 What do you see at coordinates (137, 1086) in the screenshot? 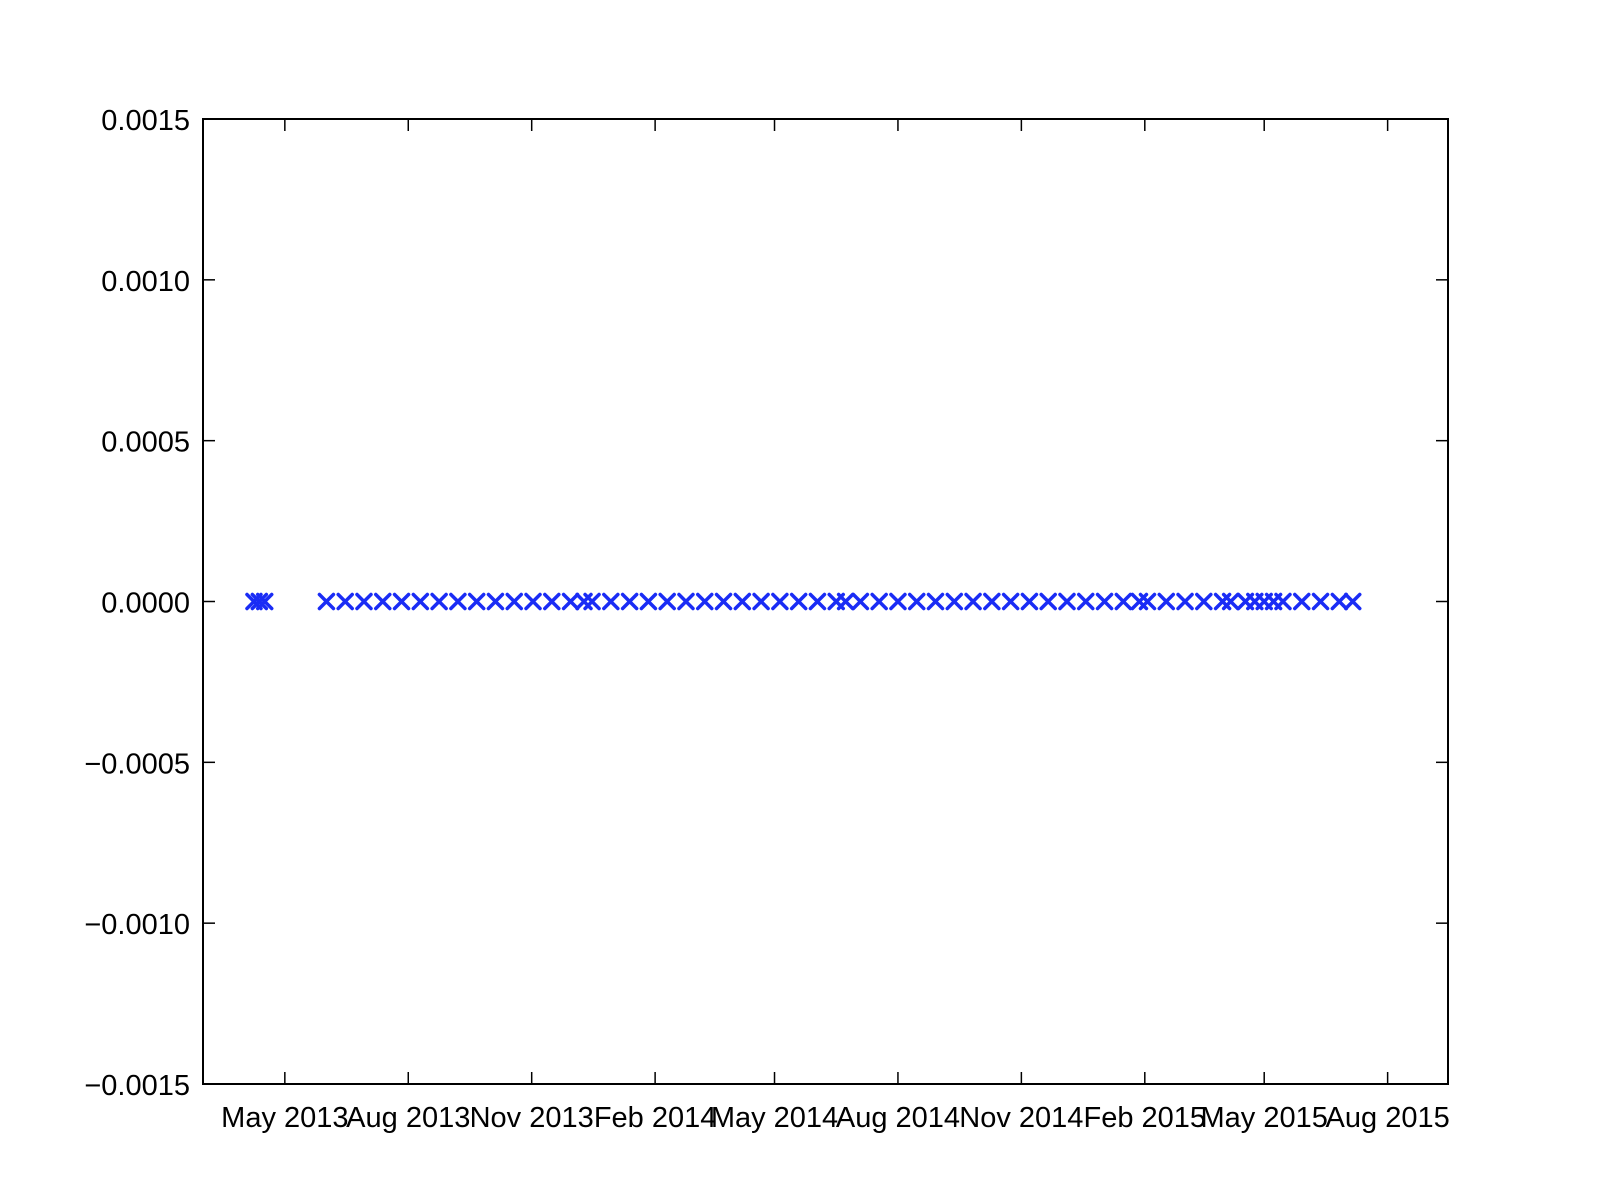
I see `y-tick-label: −0.0015` at bounding box center [137, 1086].